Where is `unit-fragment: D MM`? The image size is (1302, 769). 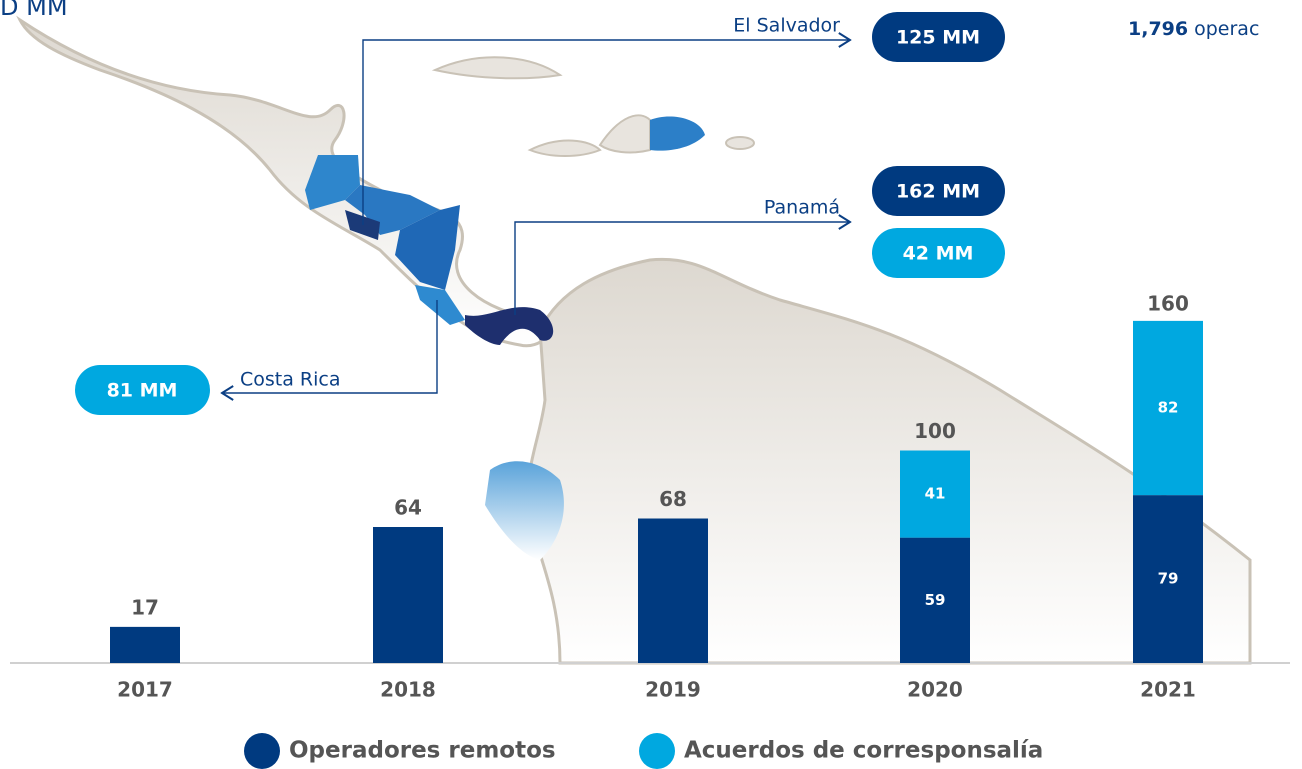 unit-fragment: D MM is located at coordinates (34, 10).